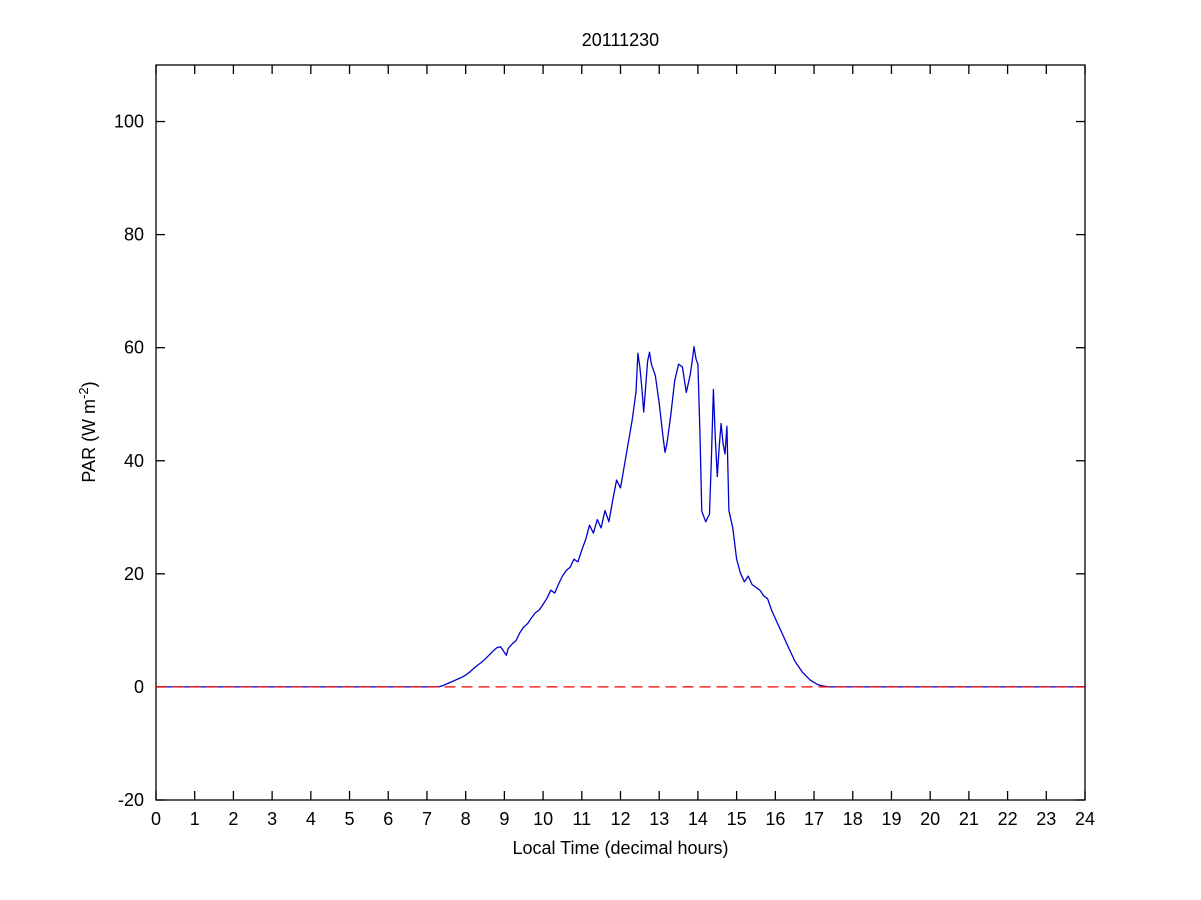 The width and height of the screenshot is (1201, 900). I want to click on x-tick-label: 13, so click(659, 819).